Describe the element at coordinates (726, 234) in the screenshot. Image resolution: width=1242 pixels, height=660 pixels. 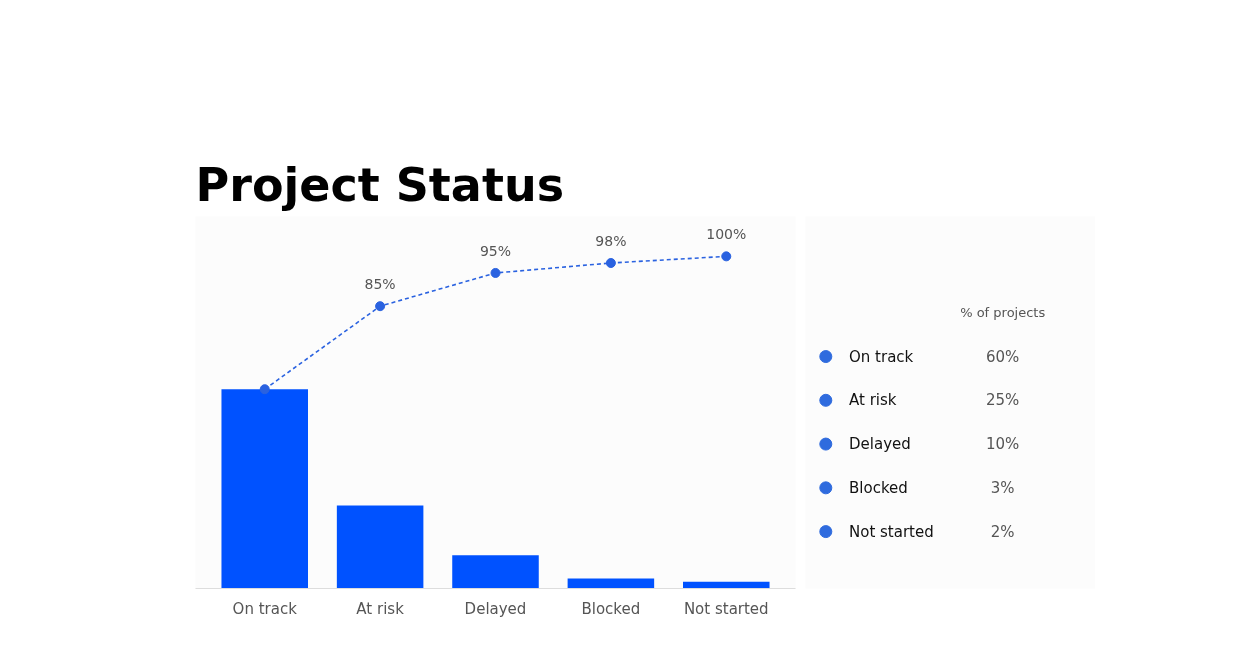
I see `data-label: 100%` at that location.